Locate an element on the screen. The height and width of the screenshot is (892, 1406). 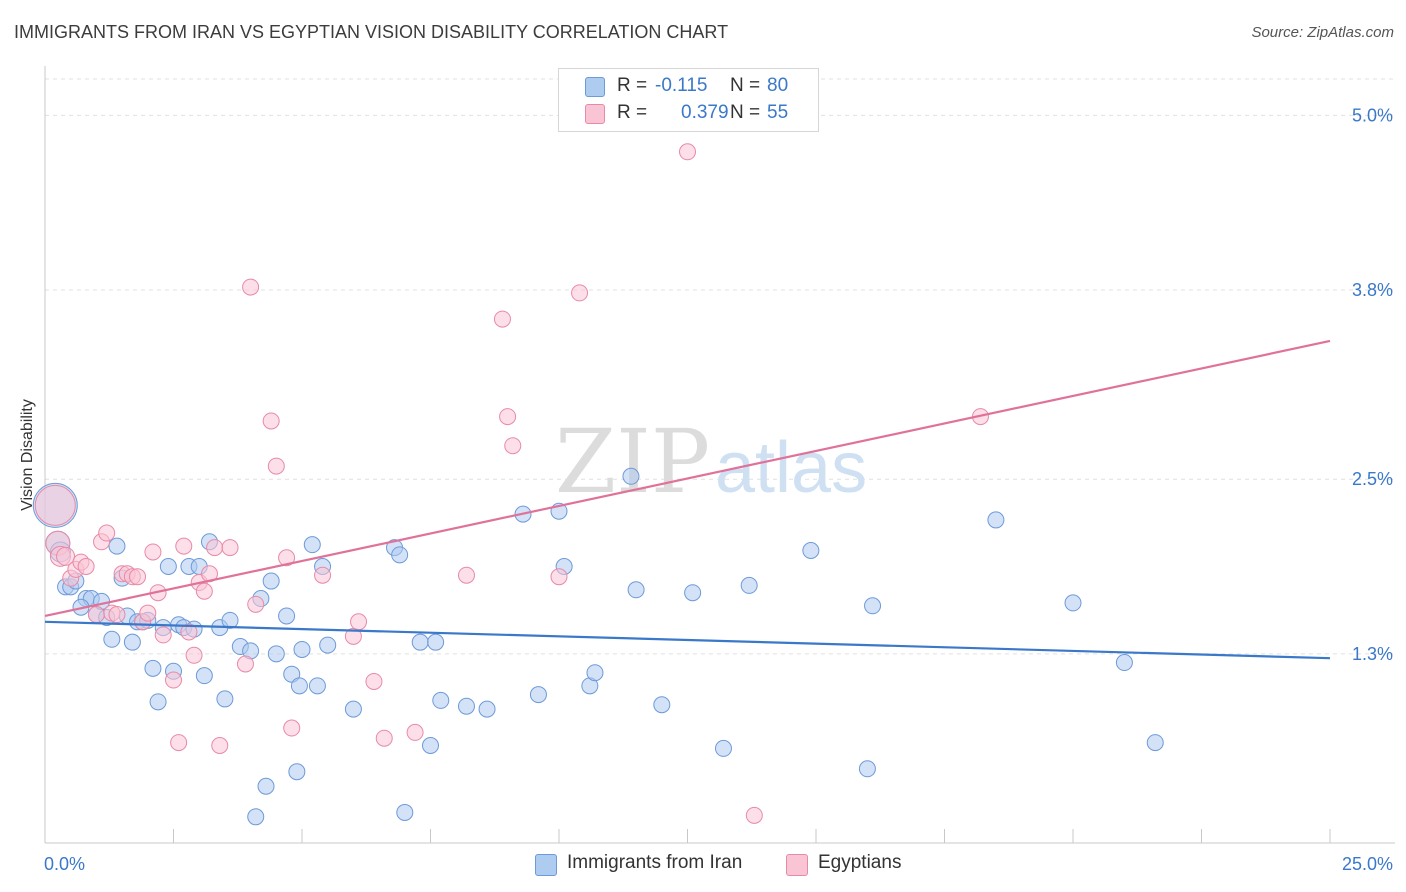
bottom-legend-swatch-iran is located at coordinates (546, 865).